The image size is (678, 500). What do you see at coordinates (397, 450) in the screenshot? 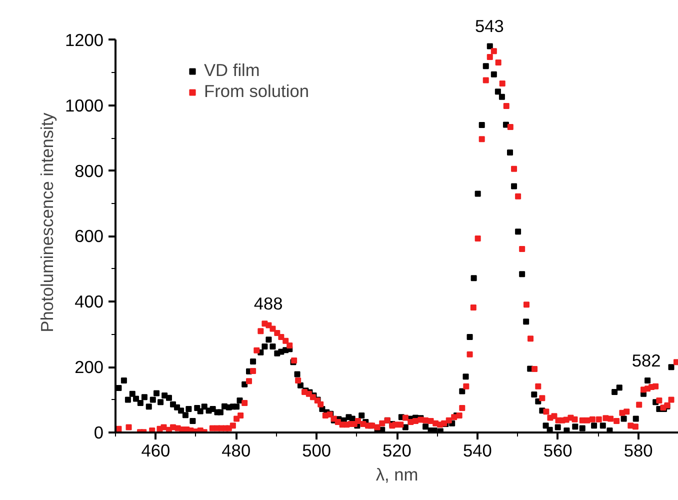
I see `x-tick-label: 520` at bounding box center [397, 450].